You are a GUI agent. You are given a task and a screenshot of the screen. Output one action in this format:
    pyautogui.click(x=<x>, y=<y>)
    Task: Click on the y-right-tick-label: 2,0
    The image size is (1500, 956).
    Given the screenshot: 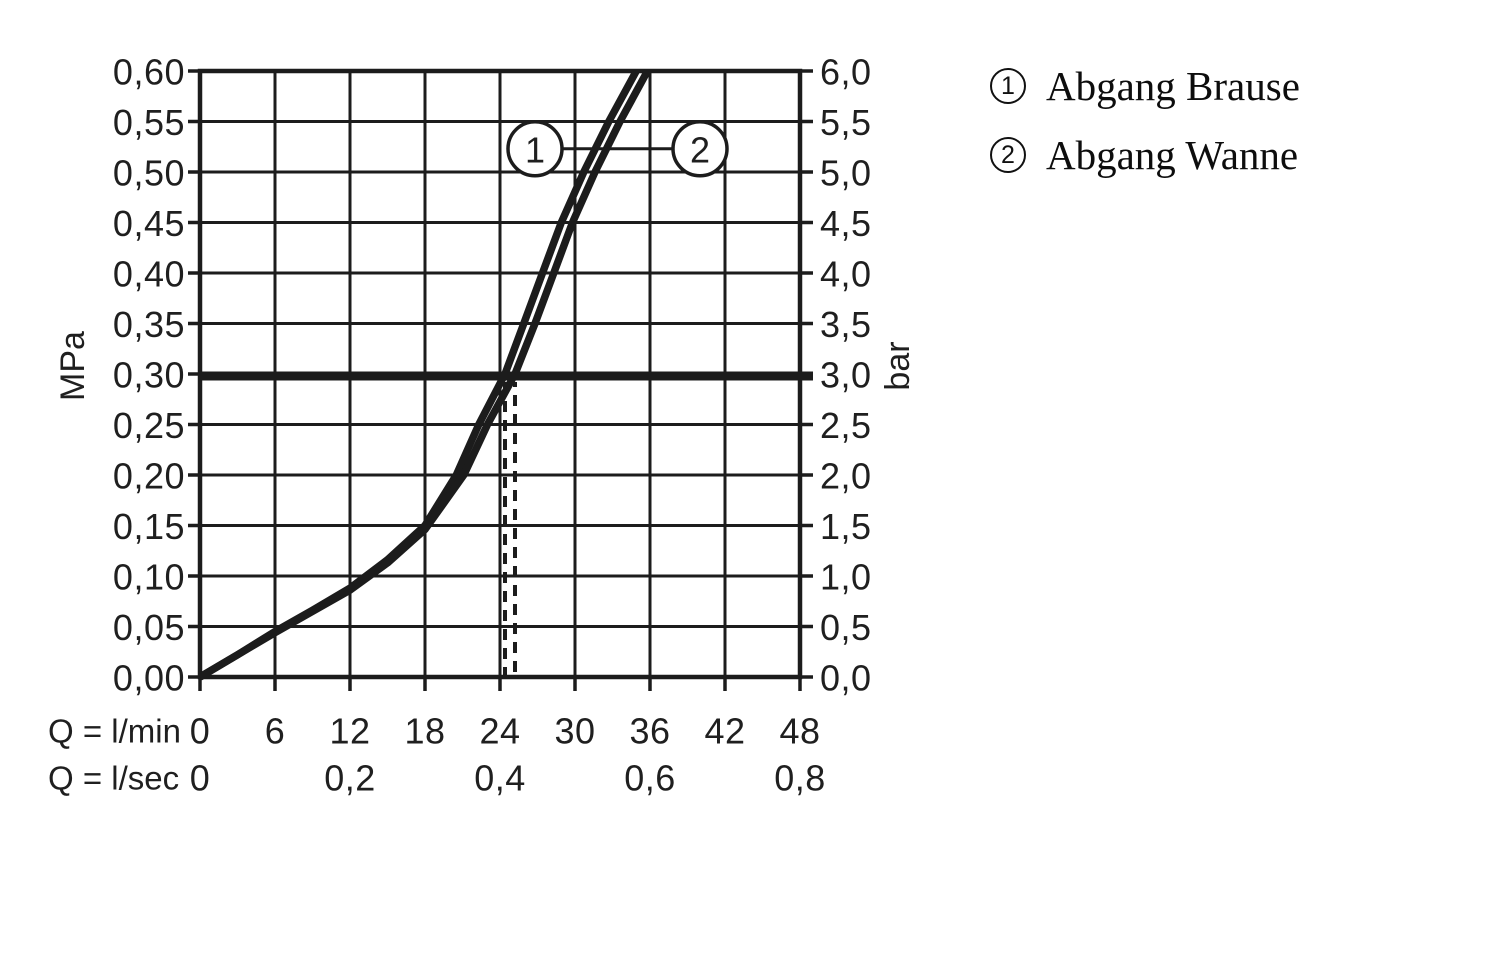 What is the action you would take?
    pyautogui.click(x=846, y=476)
    